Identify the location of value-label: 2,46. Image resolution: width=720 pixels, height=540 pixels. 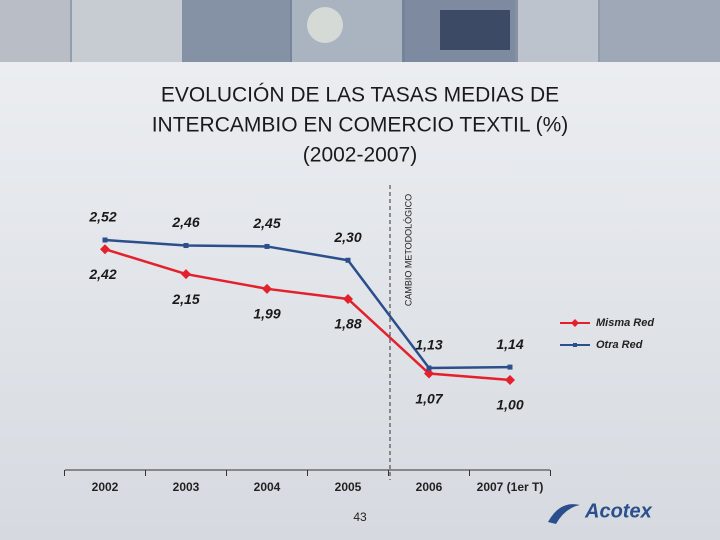
(185, 222).